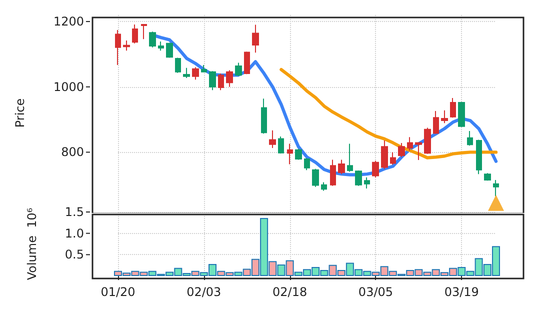 The width and height of the screenshot is (537, 322). What do you see at coordinates (461, 292) in the screenshot?
I see `x-tick-label: 03/19` at bounding box center [461, 292].